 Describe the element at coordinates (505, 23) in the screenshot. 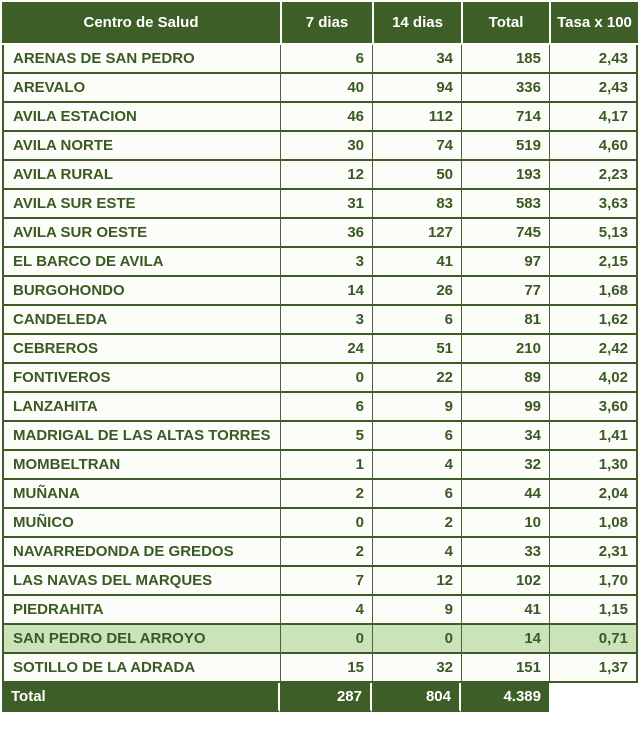

I see `column-header-total: Total` at that location.